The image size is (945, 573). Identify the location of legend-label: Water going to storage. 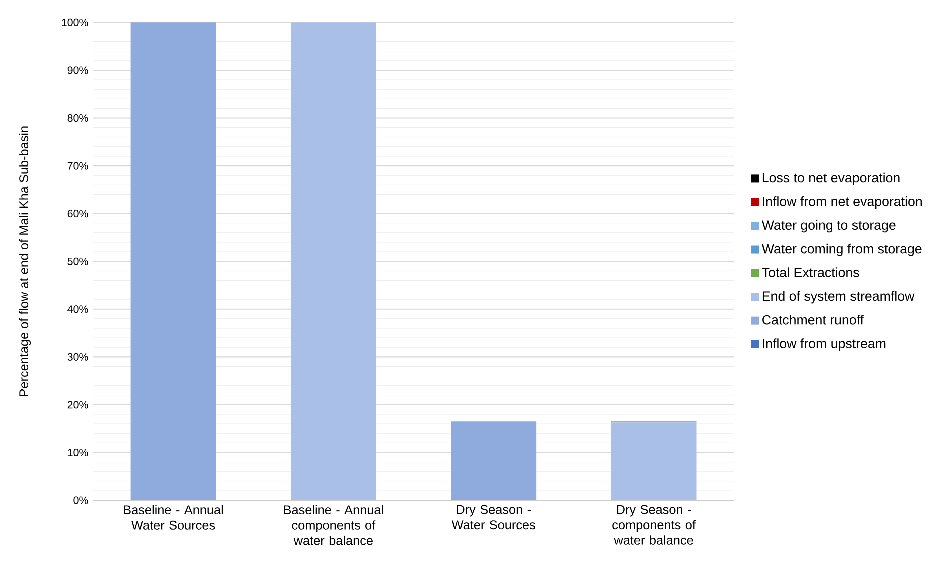
(829, 226).